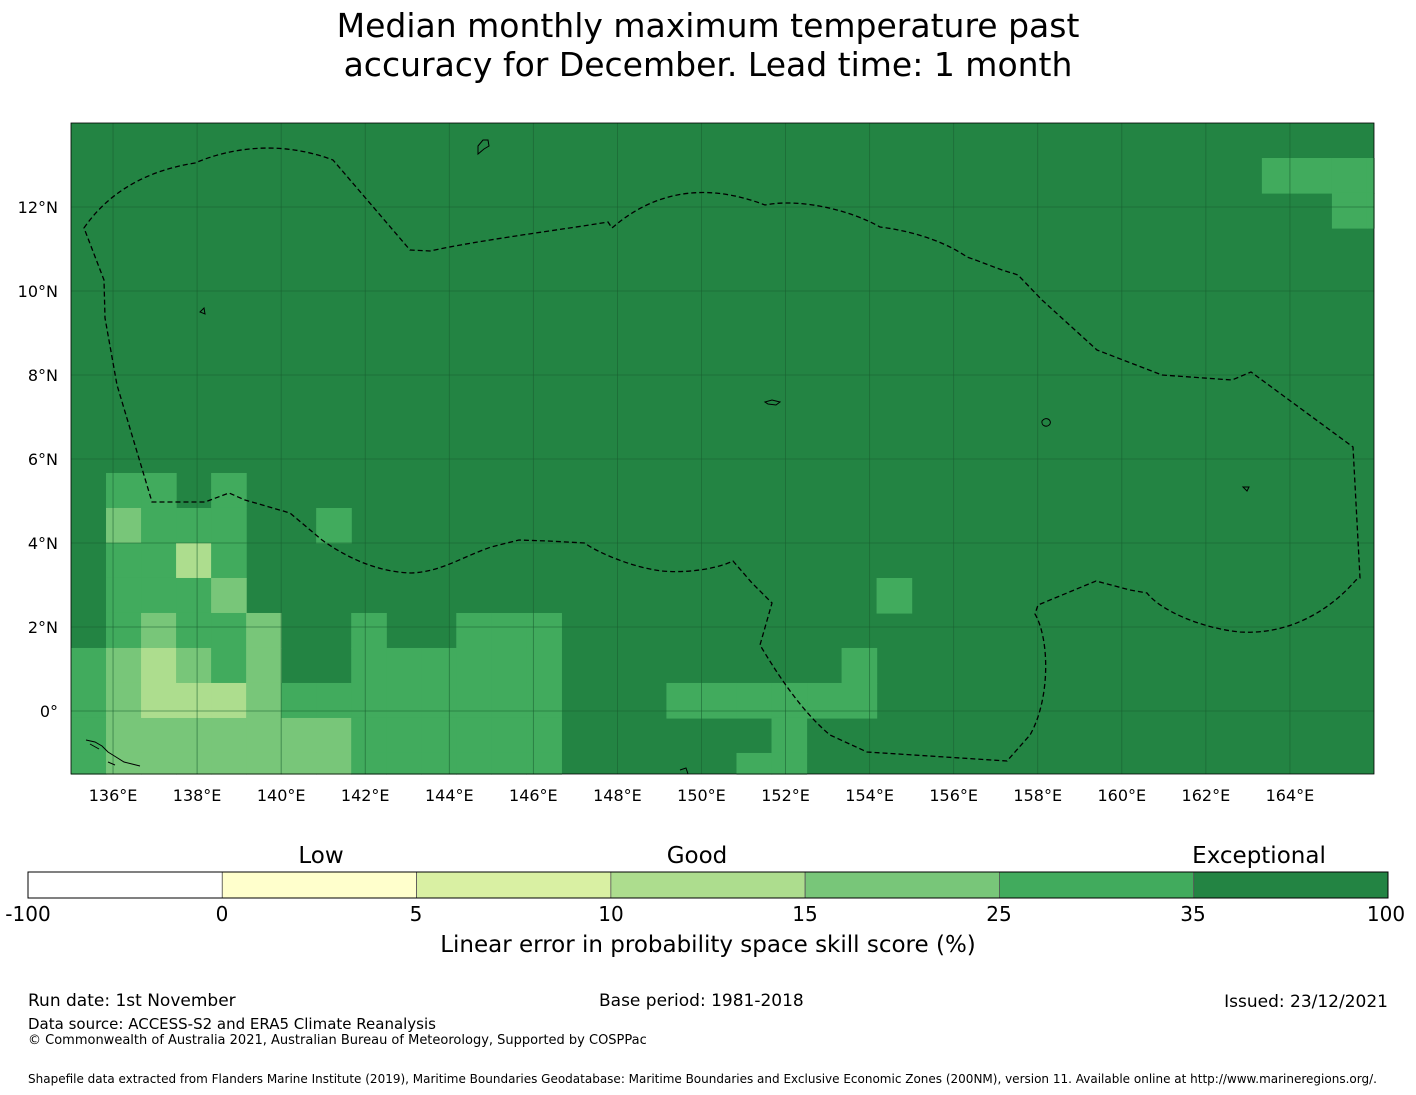 The width and height of the screenshot is (1416, 1095). I want to click on longitude-tick-label: 136°E, so click(113, 795).